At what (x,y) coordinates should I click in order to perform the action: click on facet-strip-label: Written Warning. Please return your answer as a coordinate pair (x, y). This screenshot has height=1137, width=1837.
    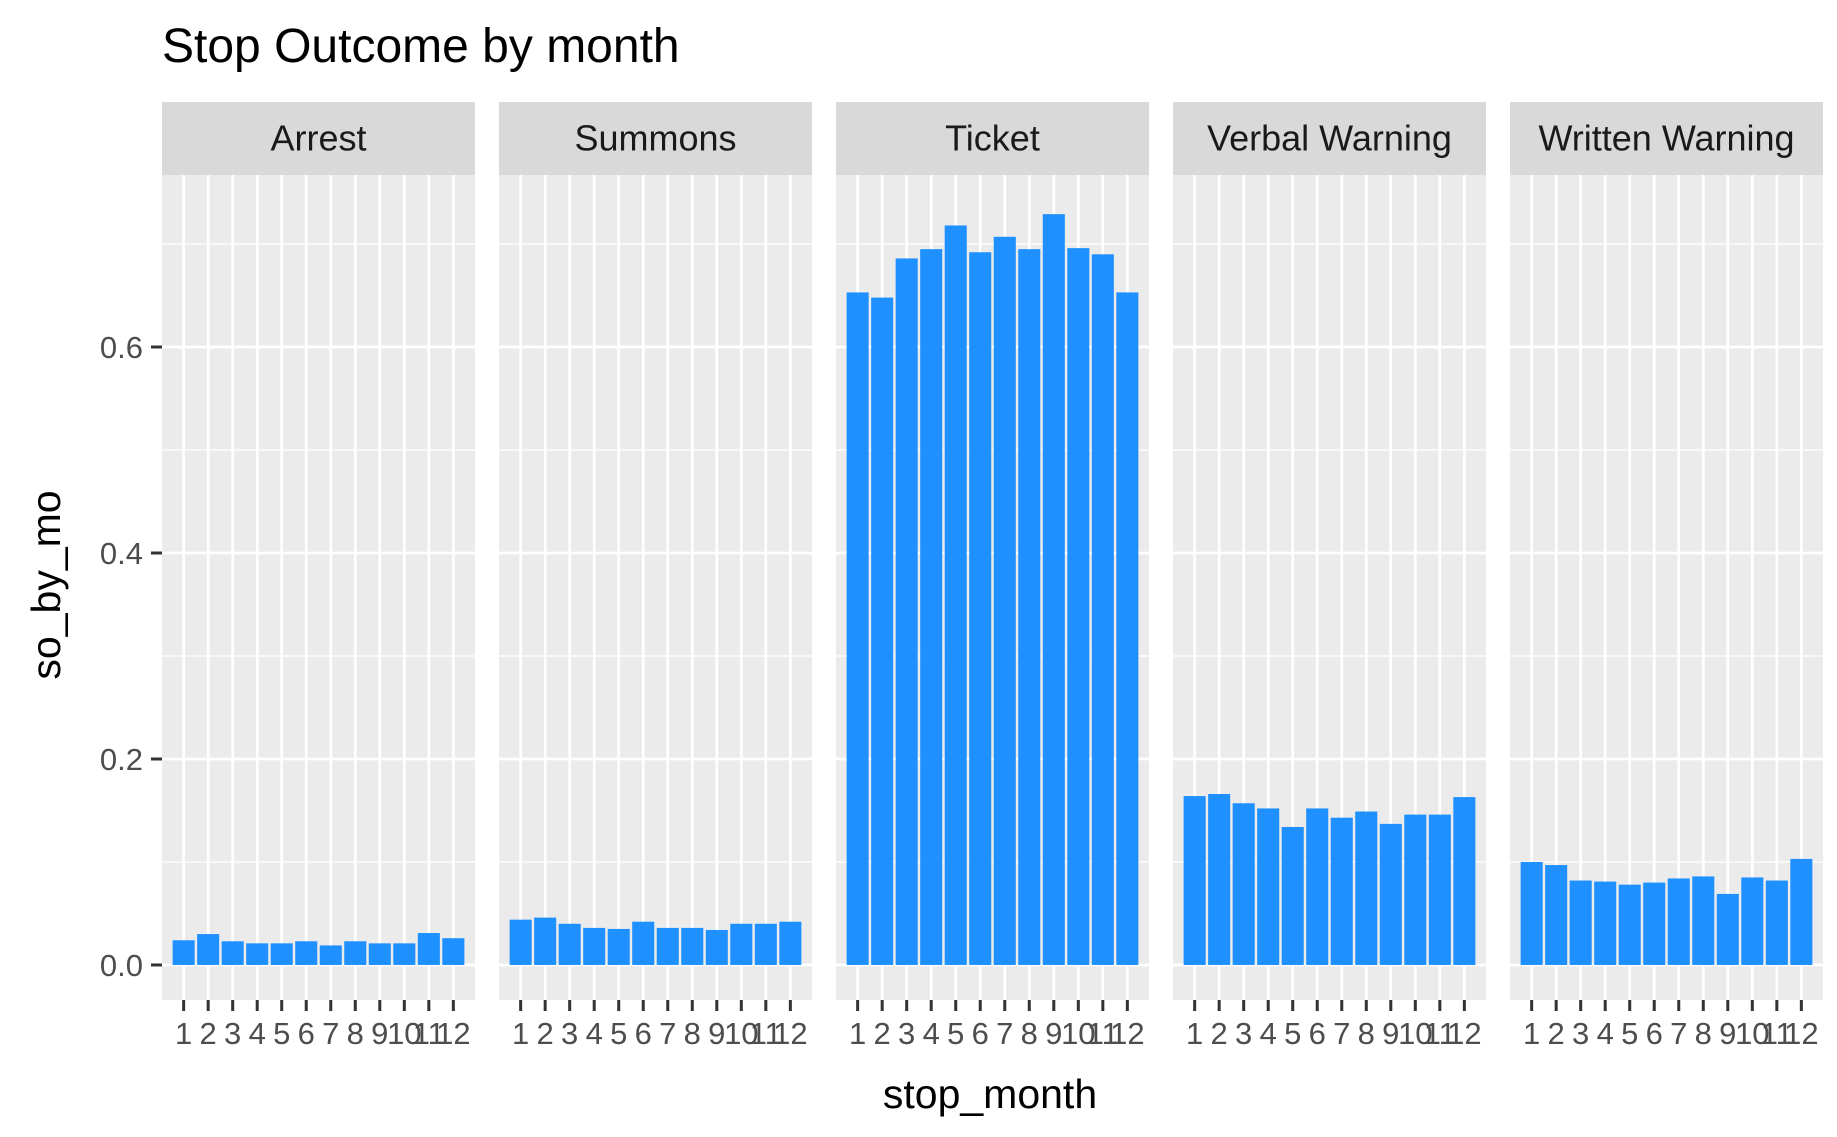
    Looking at the image, I should click on (1666, 138).